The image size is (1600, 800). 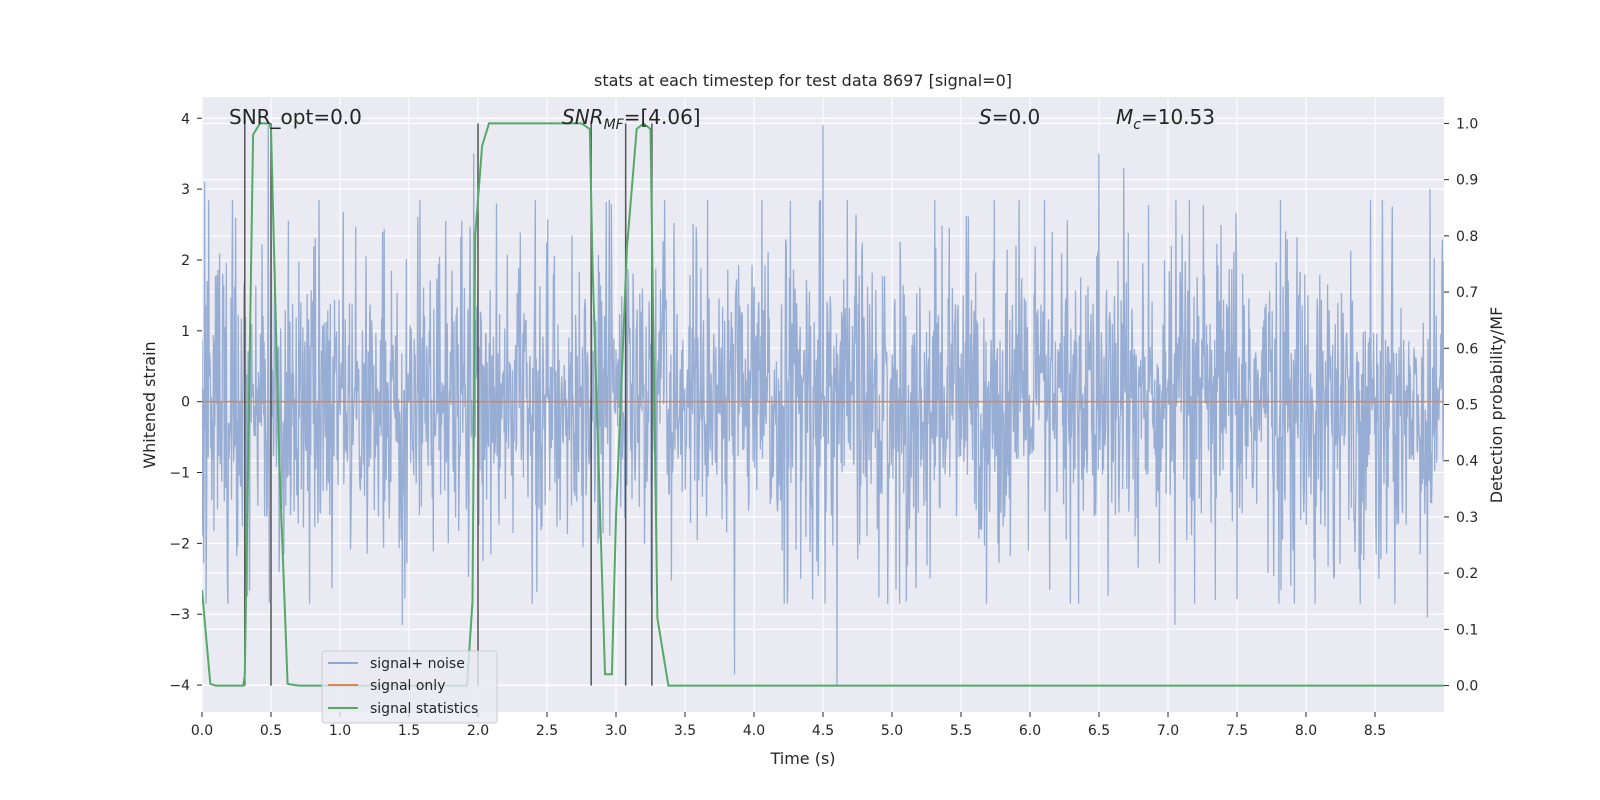 What do you see at coordinates (754, 731) in the screenshot?
I see `x-tick-label-8: 4.0` at bounding box center [754, 731].